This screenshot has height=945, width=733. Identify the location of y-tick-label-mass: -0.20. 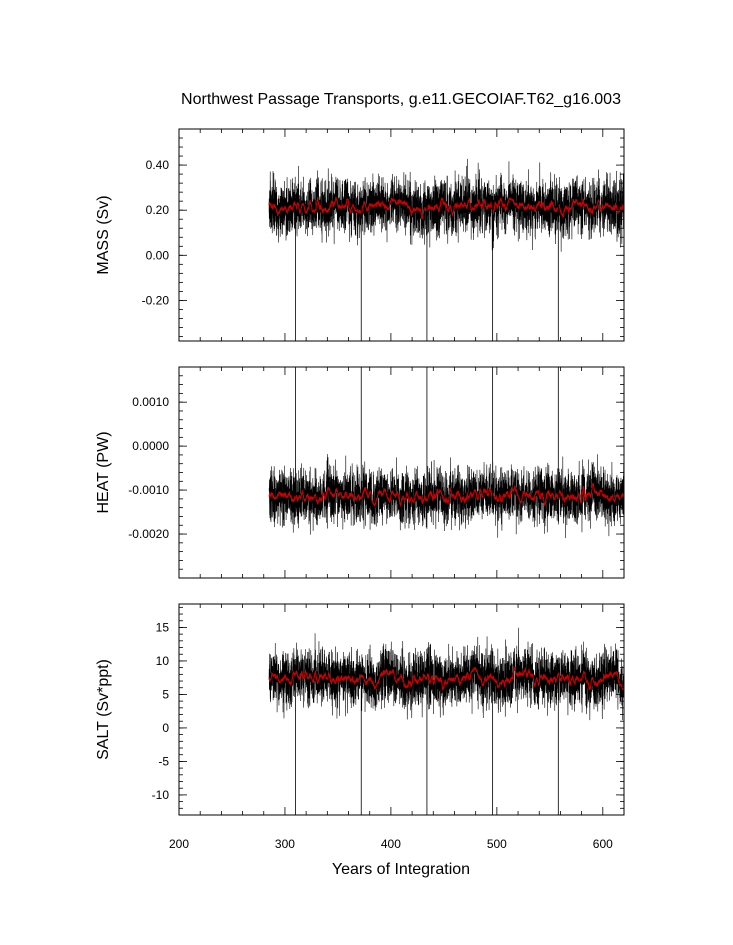
(156, 300).